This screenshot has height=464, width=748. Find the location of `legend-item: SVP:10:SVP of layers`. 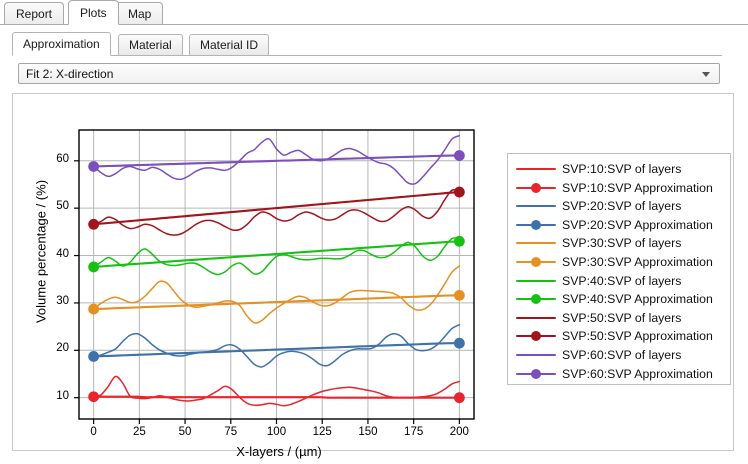

legend-item: SVP:10:SVP of layers is located at coordinates (619, 169).